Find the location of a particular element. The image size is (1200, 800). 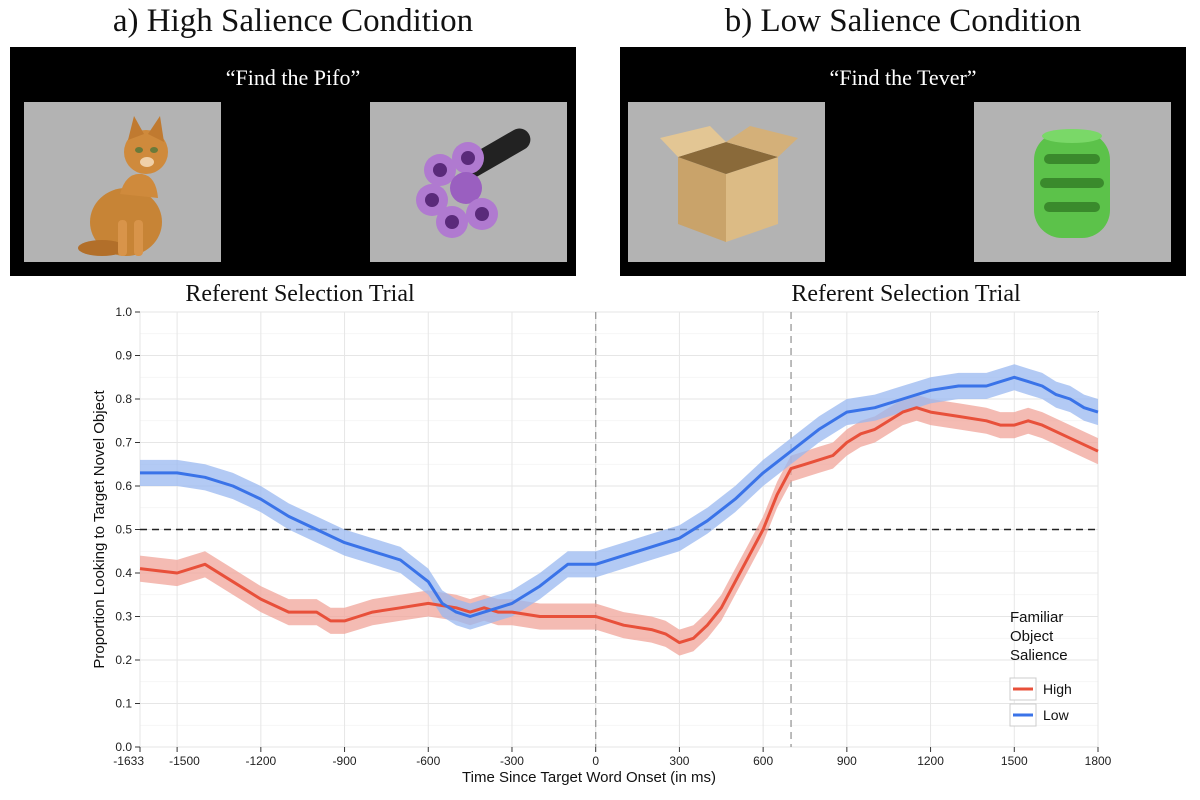

legend-title: Object is located at coordinates (1032, 636).